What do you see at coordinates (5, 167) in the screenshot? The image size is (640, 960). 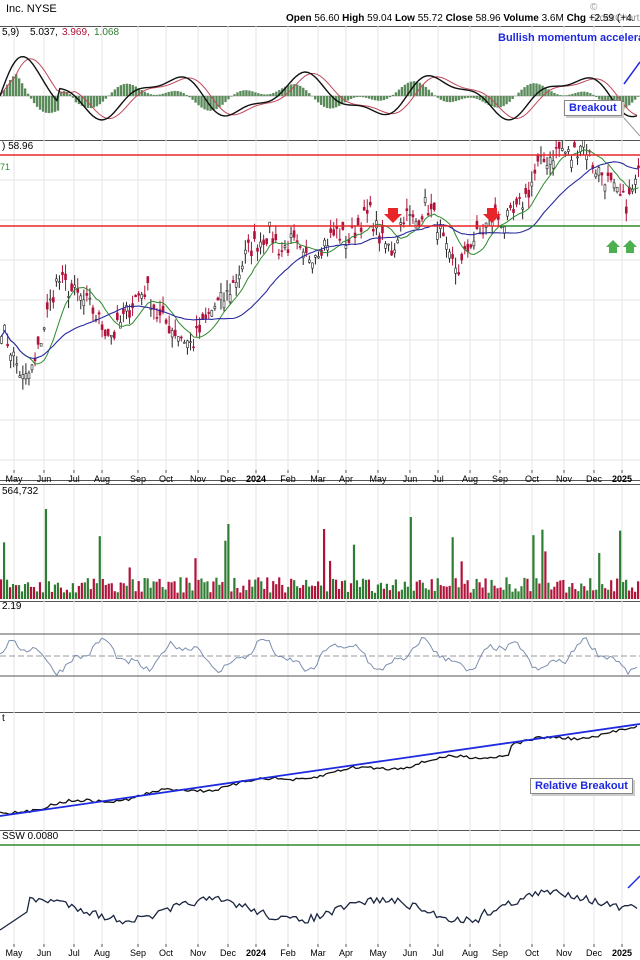 I see `price-ma-label: 71` at bounding box center [5, 167].